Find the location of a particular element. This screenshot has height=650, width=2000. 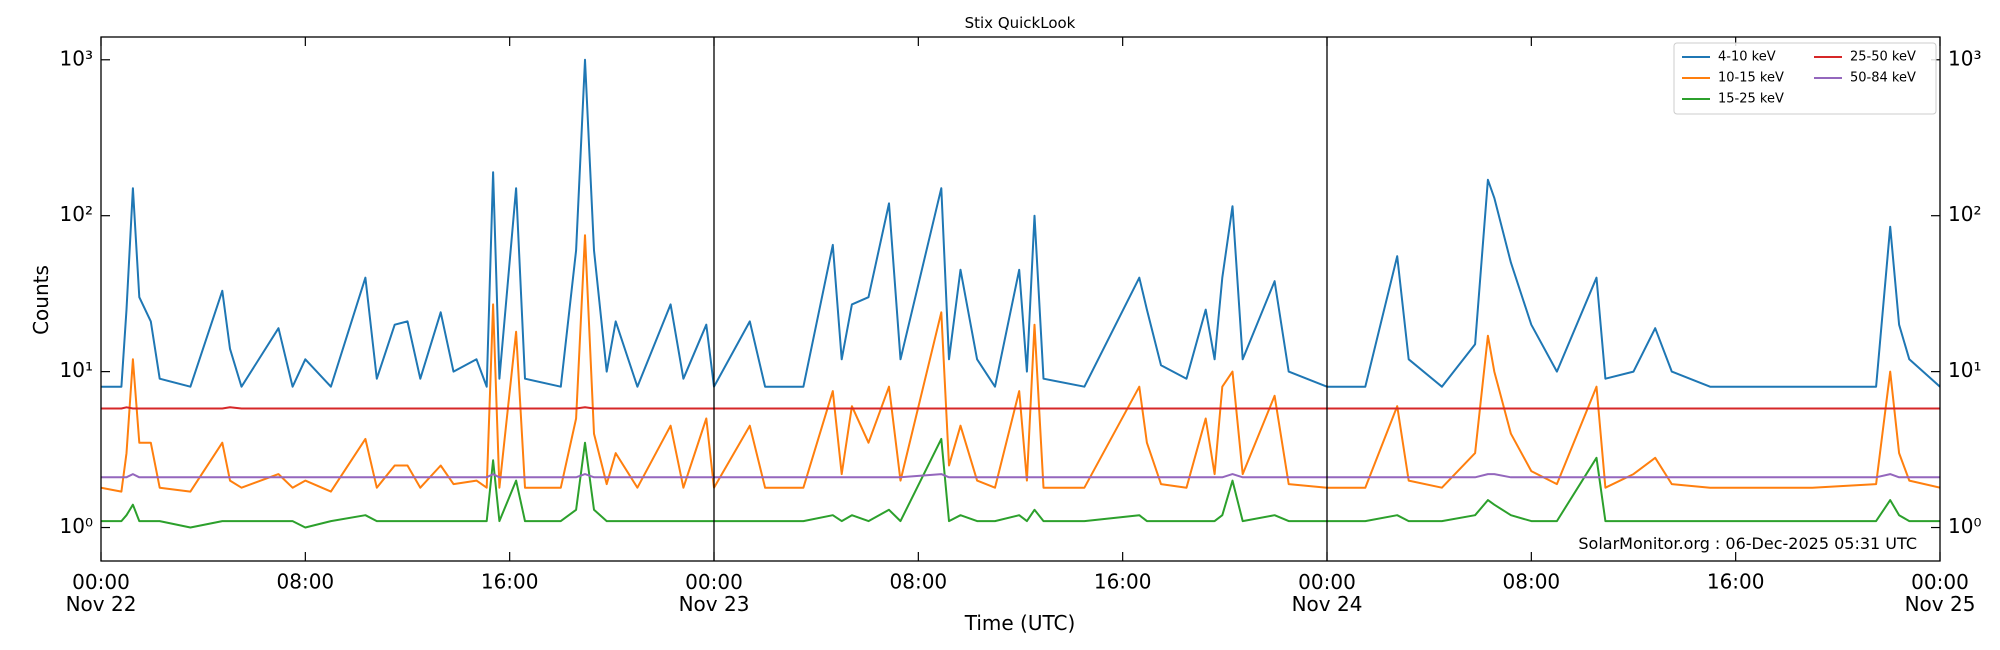

y-tick-label: 10¹ is located at coordinates (76, 370).